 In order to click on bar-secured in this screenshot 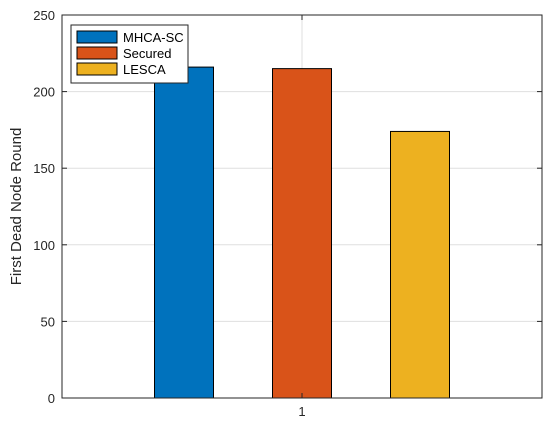, I will do `click(302, 233)`.